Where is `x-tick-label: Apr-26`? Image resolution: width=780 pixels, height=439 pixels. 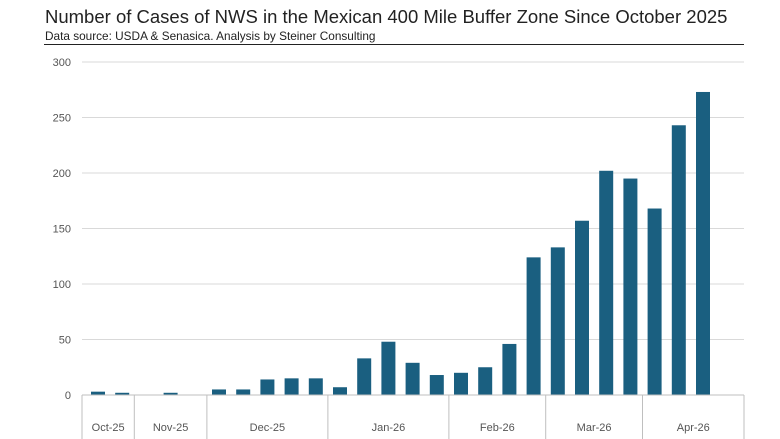
x-tick-label: Apr-26 is located at coordinates (693, 428).